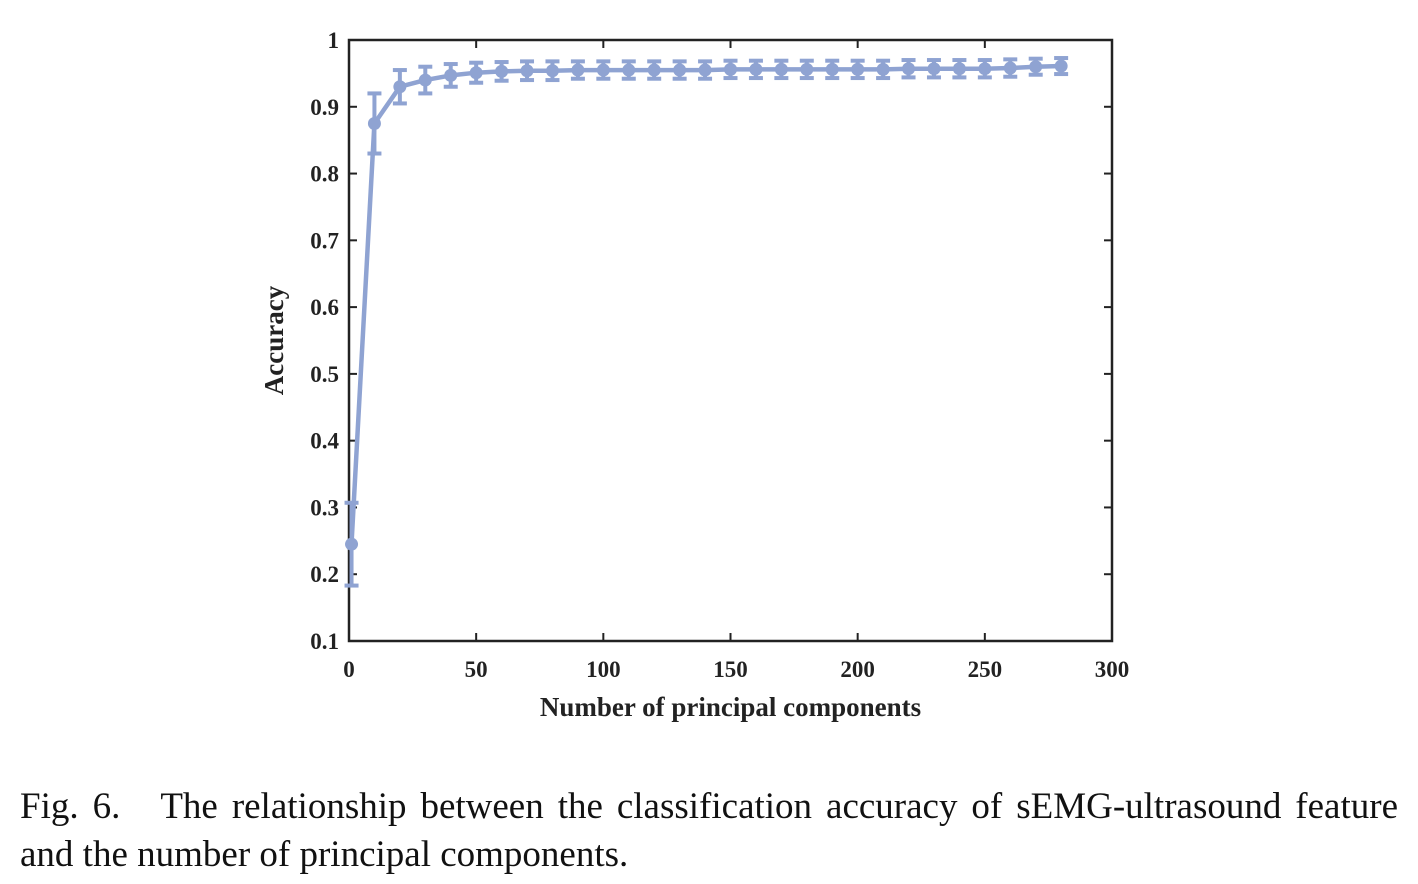  What do you see at coordinates (324, 374) in the screenshot?
I see `y-tick-label: 0.5` at bounding box center [324, 374].